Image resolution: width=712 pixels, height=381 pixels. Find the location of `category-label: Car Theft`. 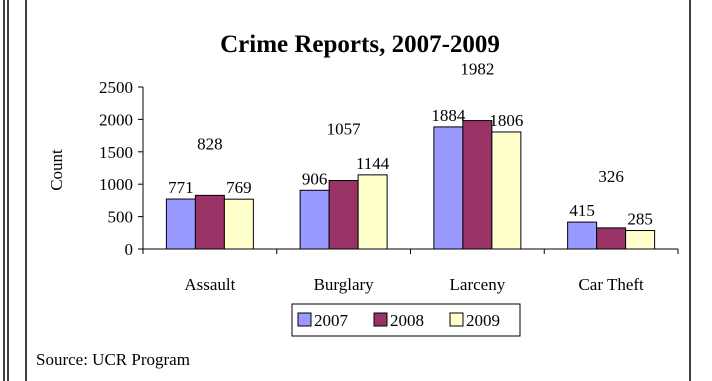

category-label: Car Theft is located at coordinates (611, 284).